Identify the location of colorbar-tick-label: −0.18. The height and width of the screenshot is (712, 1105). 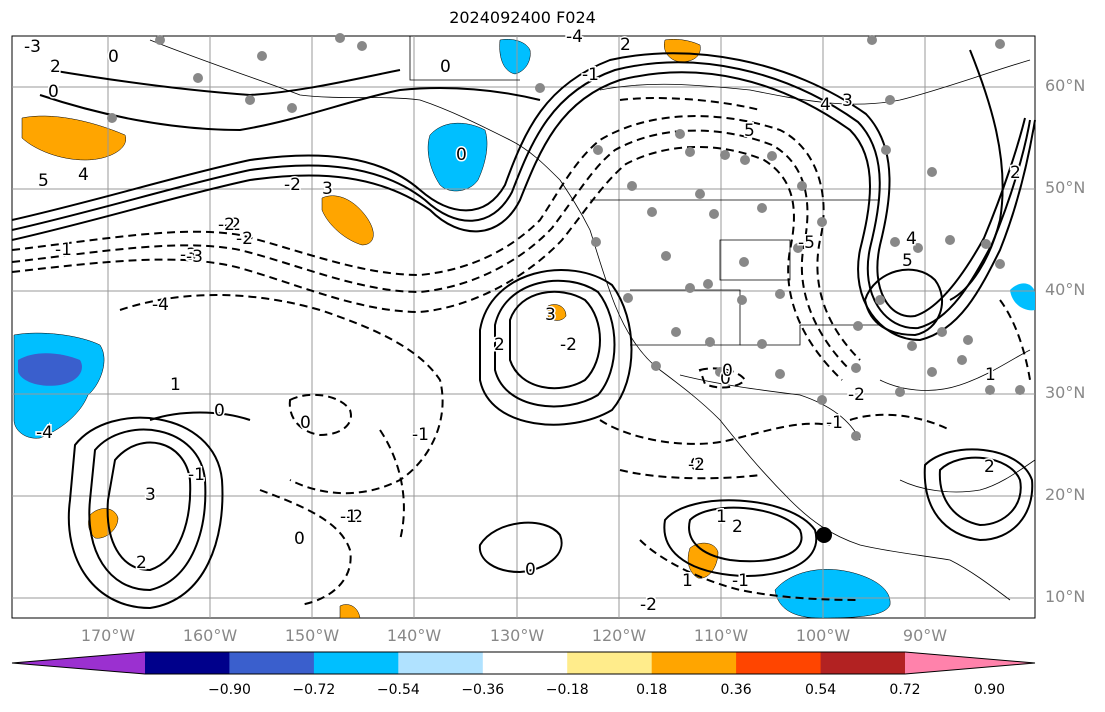
(567, 690).